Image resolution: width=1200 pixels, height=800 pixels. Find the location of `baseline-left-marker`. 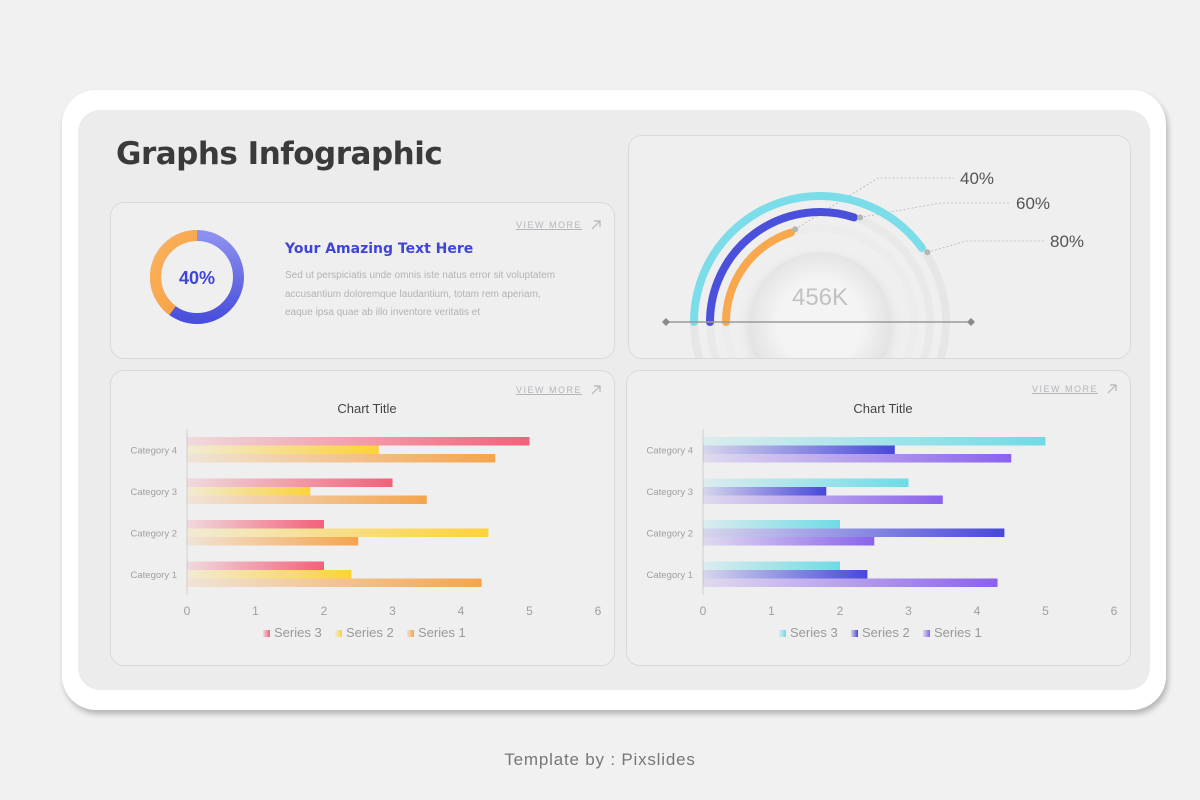

baseline-left-marker is located at coordinates (666, 322).